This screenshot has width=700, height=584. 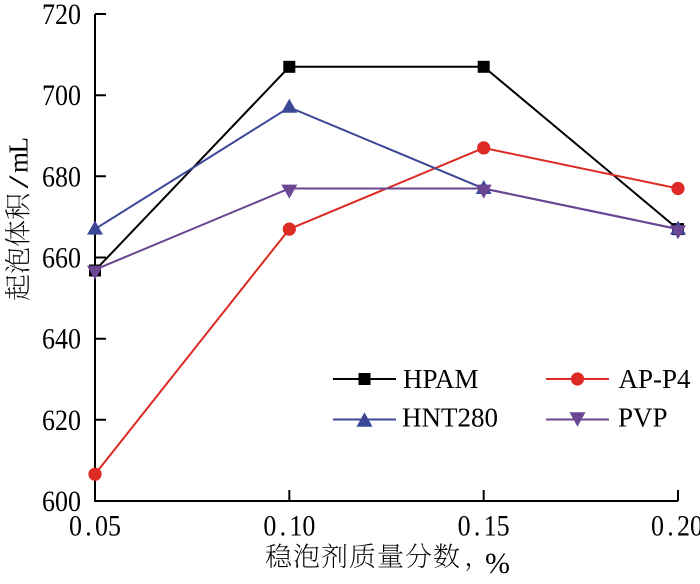 What do you see at coordinates (19, 145) in the screenshot?
I see `svg-text: L` at bounding box center [19, 145].